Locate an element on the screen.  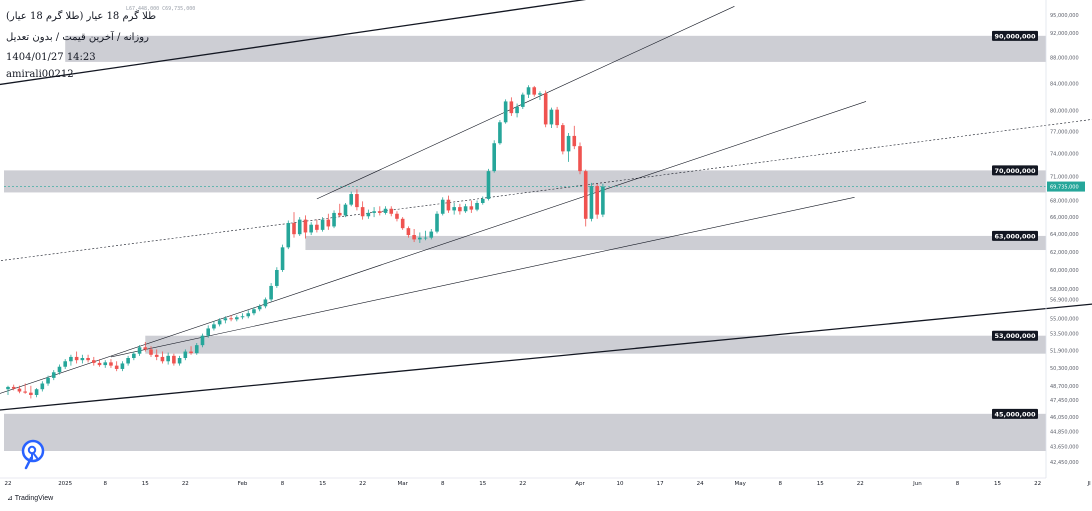
time-tick-label: May is located at coordinates (740, 484).